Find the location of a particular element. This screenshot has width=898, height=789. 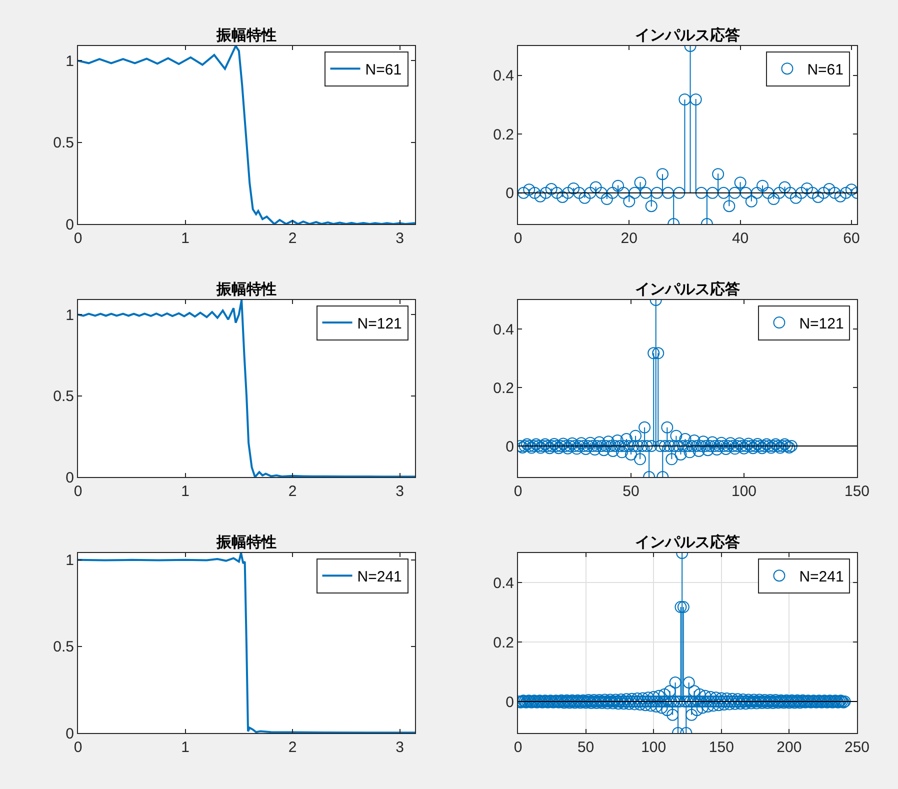

x-tick-label: 60 is located at coordinates (851, 238).